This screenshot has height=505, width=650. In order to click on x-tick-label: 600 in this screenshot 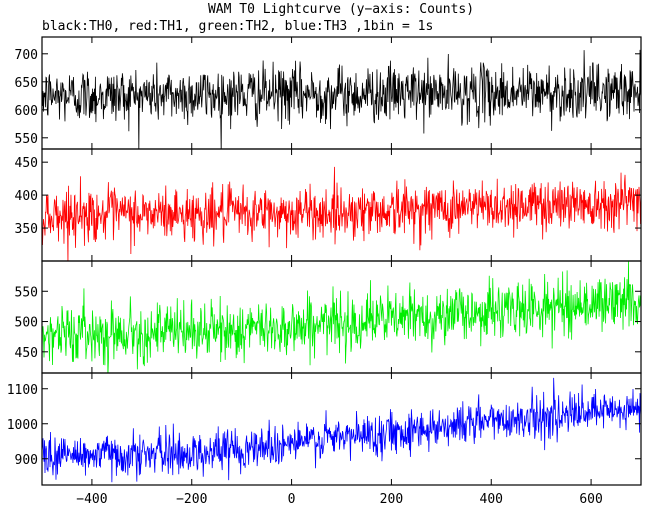, I will do `click(590, 498)`.